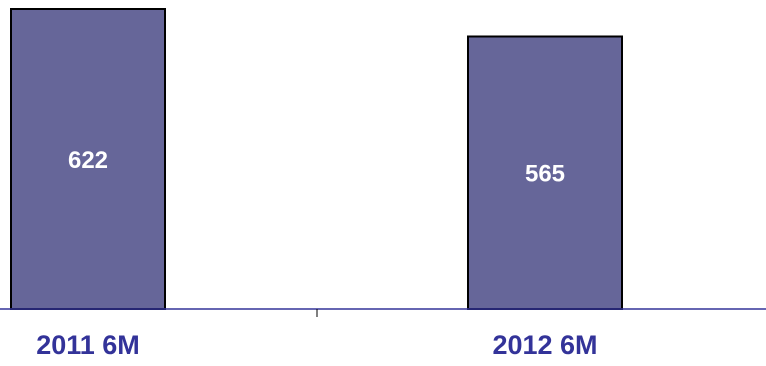 The image size is (766, 366). What do you see at coordinates (88, 345) in the screenshot?
I see `category-label: 2011 6M` at bounding box center [88, 345].